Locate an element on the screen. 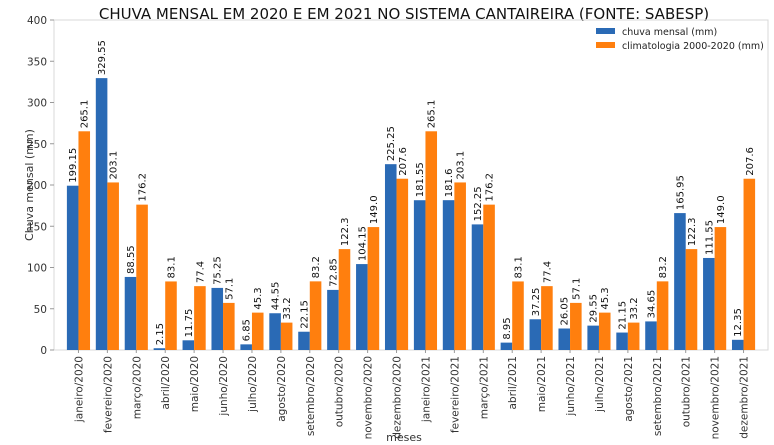  x-tick-label: fevereiro/2020 is located at coordinates (108, 394).